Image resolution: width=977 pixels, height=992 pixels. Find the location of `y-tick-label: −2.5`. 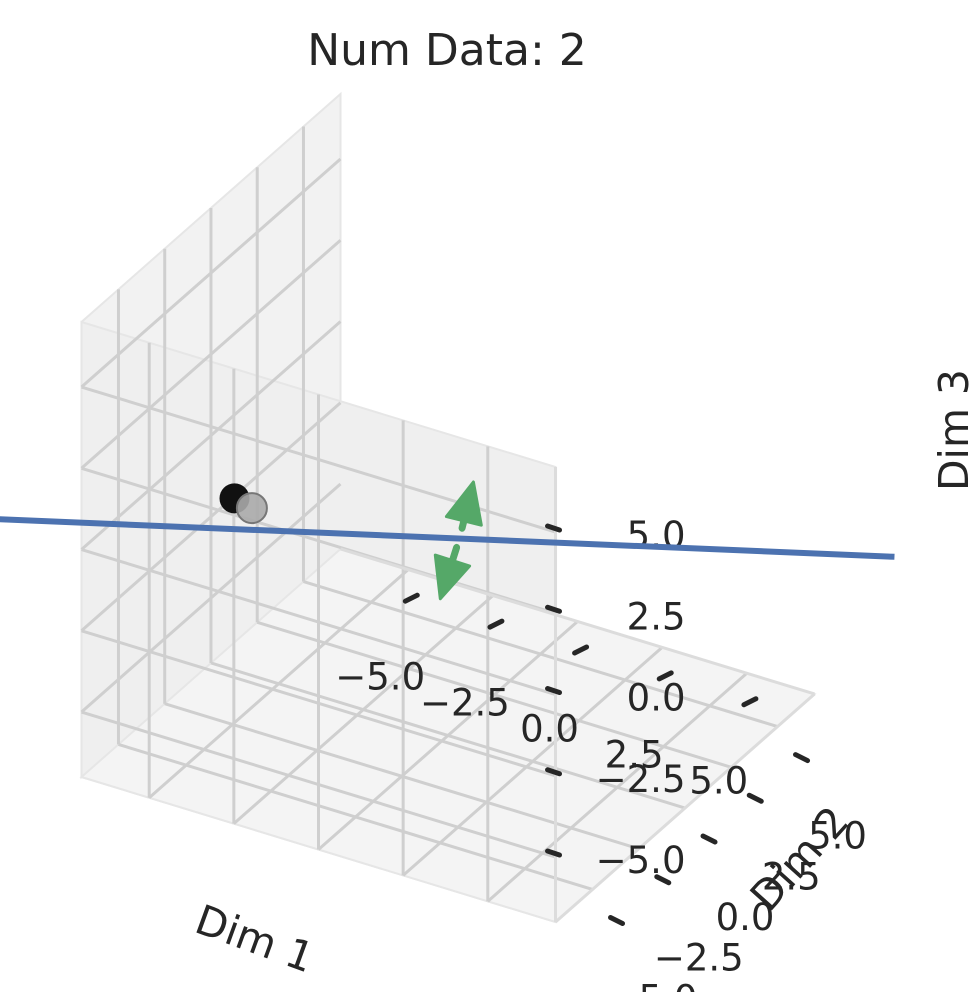

y-tick-label: −2.5 is located at coordinates (699, 958).